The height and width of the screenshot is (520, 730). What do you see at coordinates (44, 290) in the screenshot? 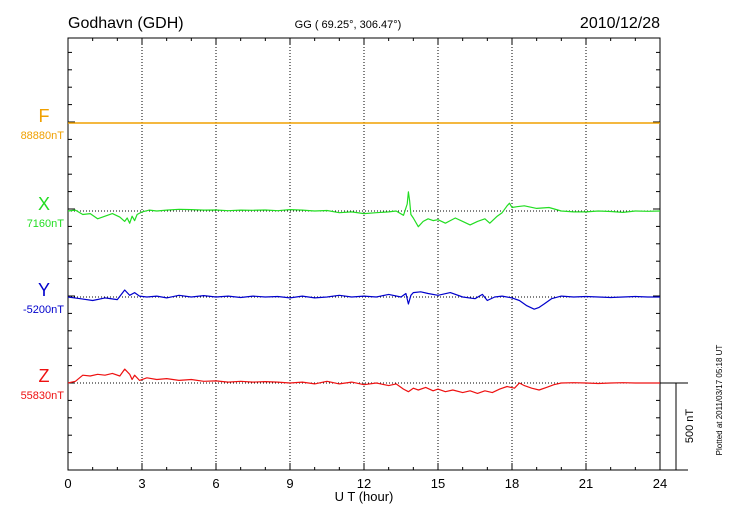
I see `series-name-y: Y` at bounding box center [44, 290].